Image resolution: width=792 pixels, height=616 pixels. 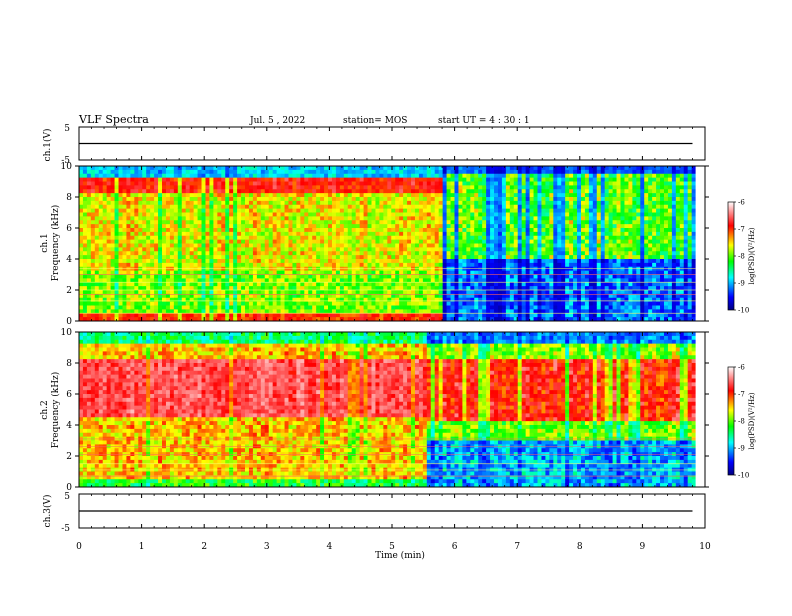 I want to click on station-label: station= MOS, so click(x=375, y=121).